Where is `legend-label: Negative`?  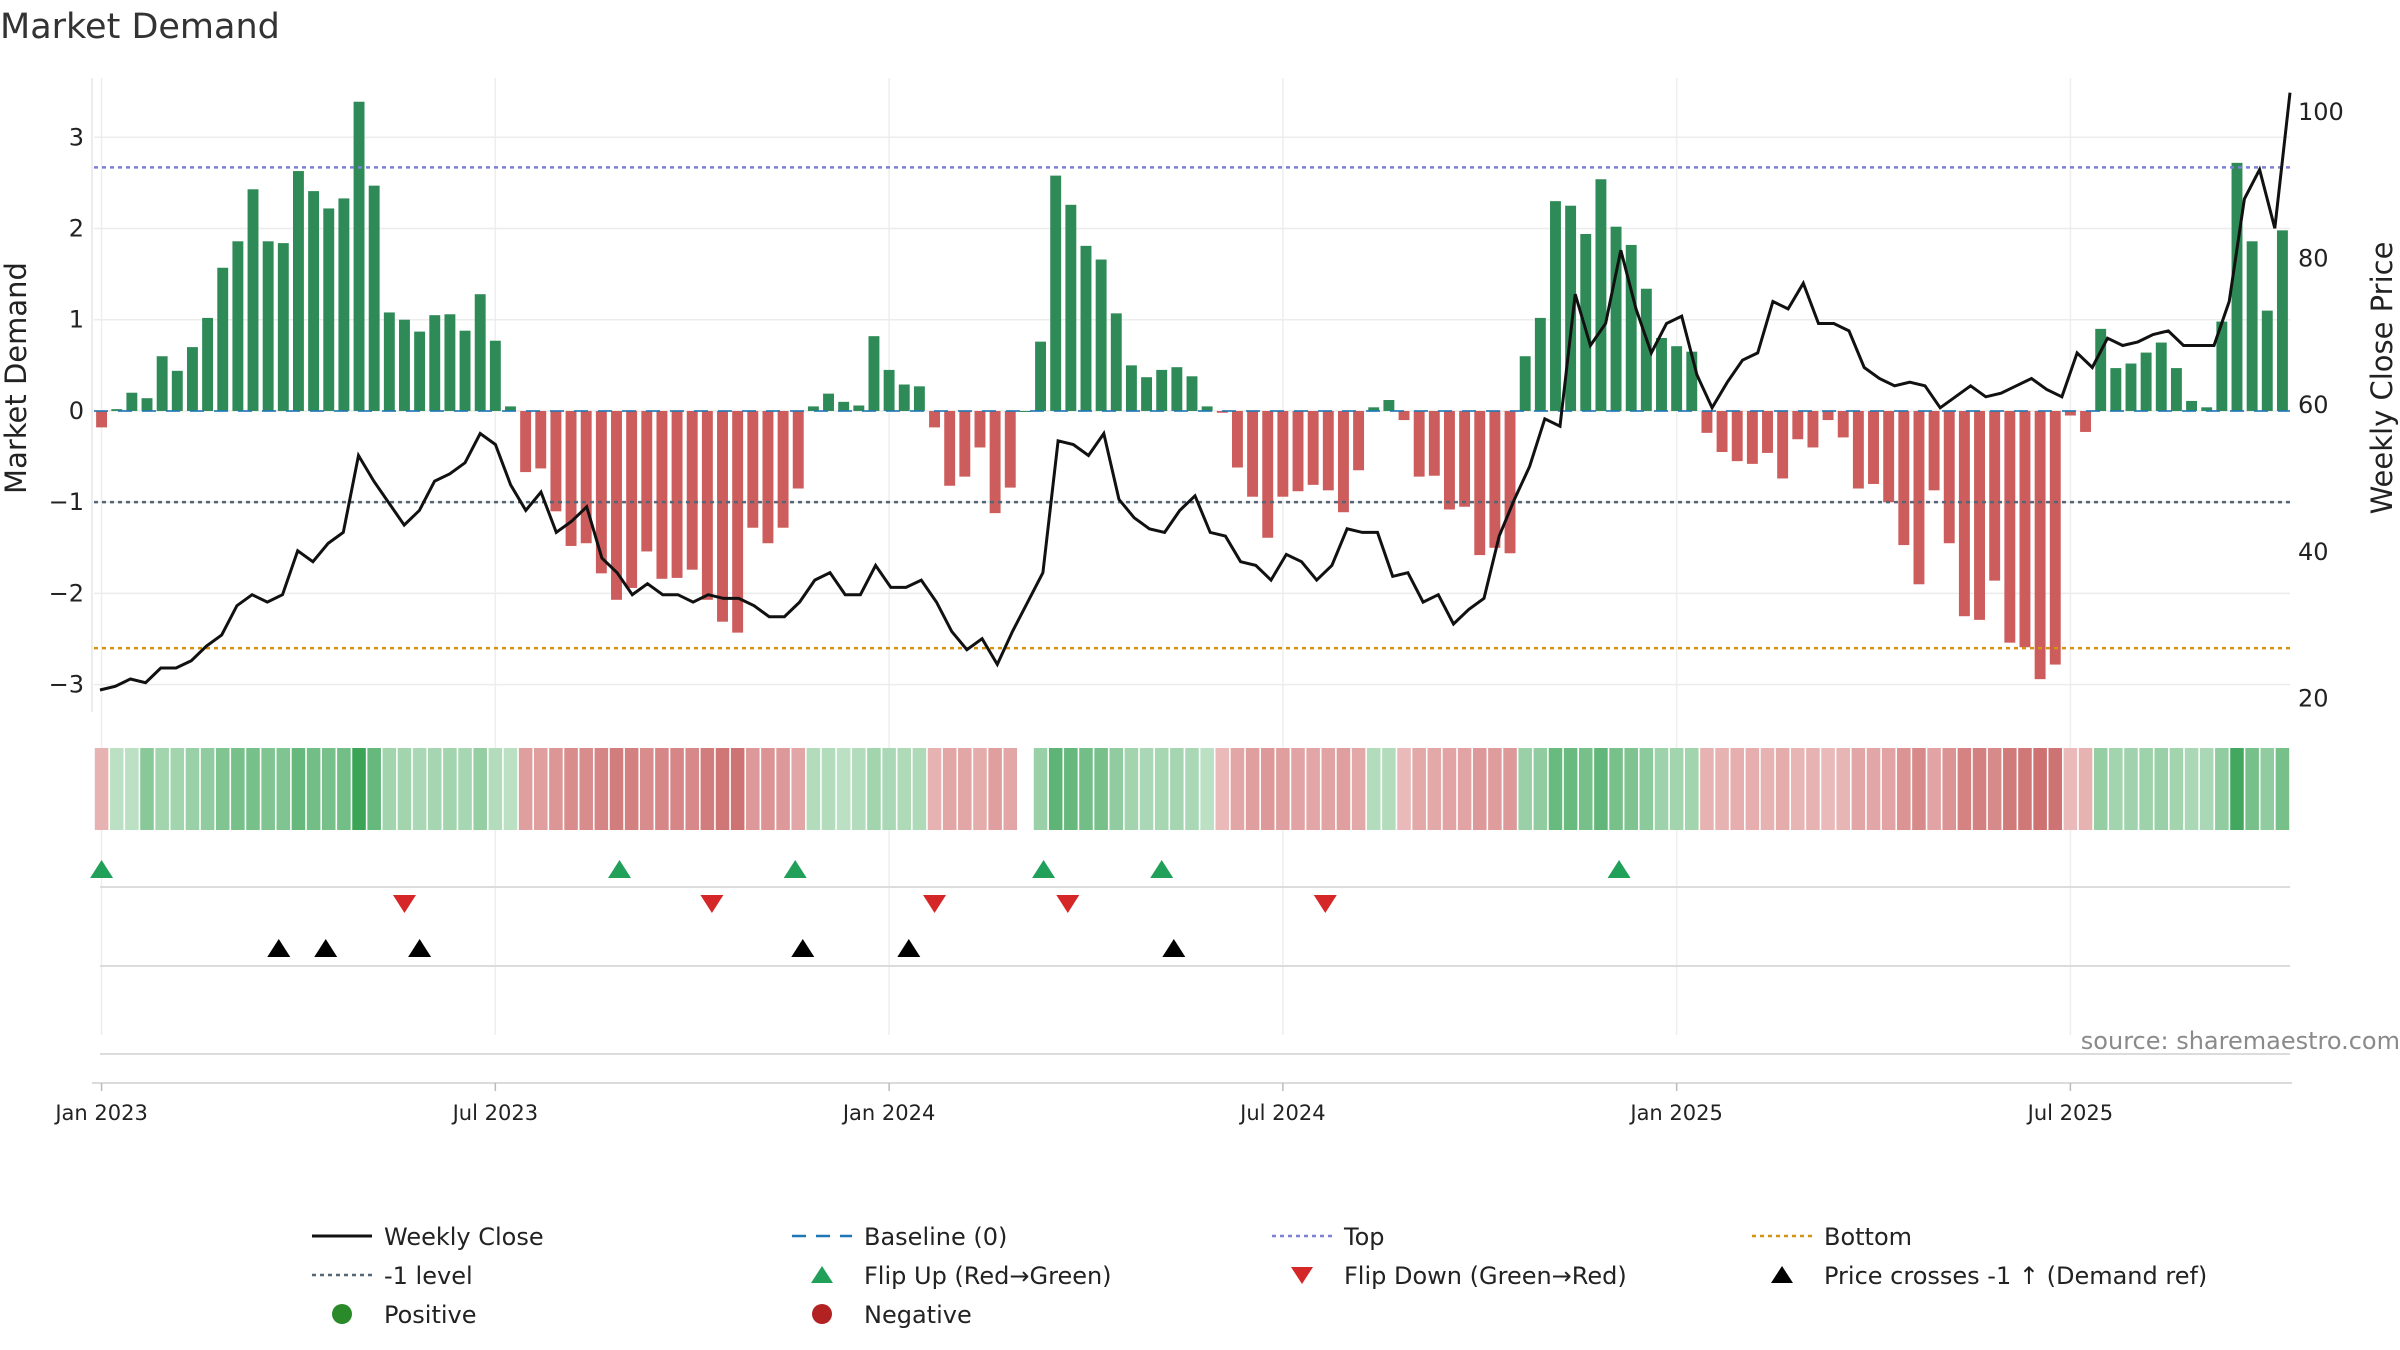 legend-label: Negative is located at coordinates (918, 1315).